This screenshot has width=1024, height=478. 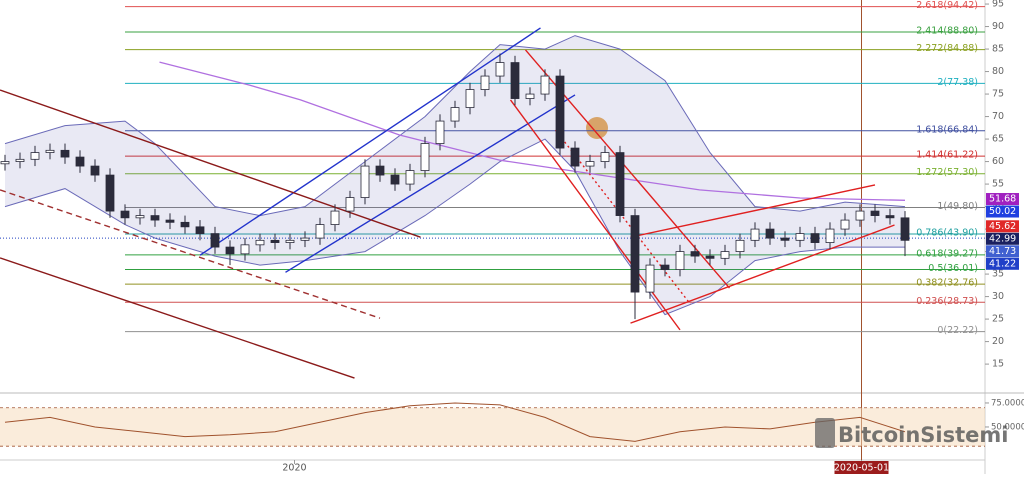 I want to click on y-tick-label: 55, so click(x=998, y=184).